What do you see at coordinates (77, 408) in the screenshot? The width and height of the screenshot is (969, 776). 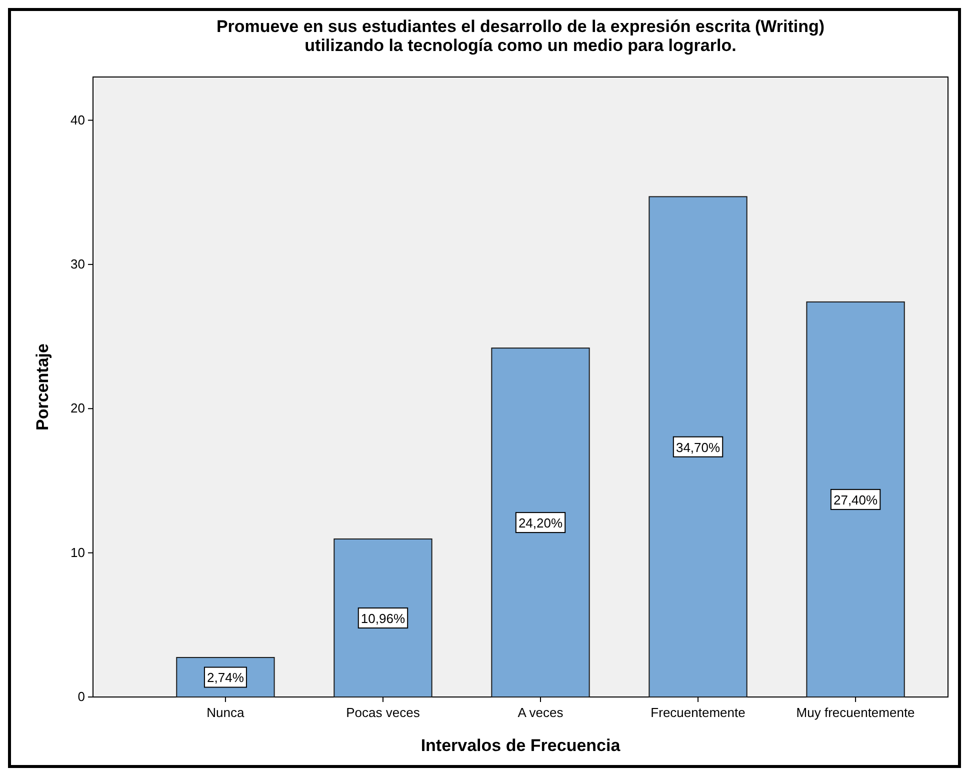 I see `y-tick-label: 20` at bounding box center [77, 408].